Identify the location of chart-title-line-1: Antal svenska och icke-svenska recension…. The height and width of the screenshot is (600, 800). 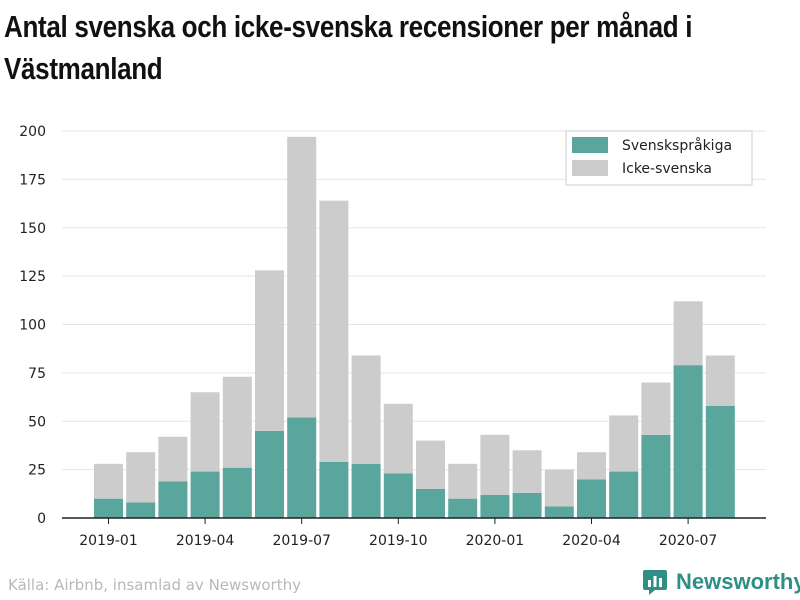
(348, 26).